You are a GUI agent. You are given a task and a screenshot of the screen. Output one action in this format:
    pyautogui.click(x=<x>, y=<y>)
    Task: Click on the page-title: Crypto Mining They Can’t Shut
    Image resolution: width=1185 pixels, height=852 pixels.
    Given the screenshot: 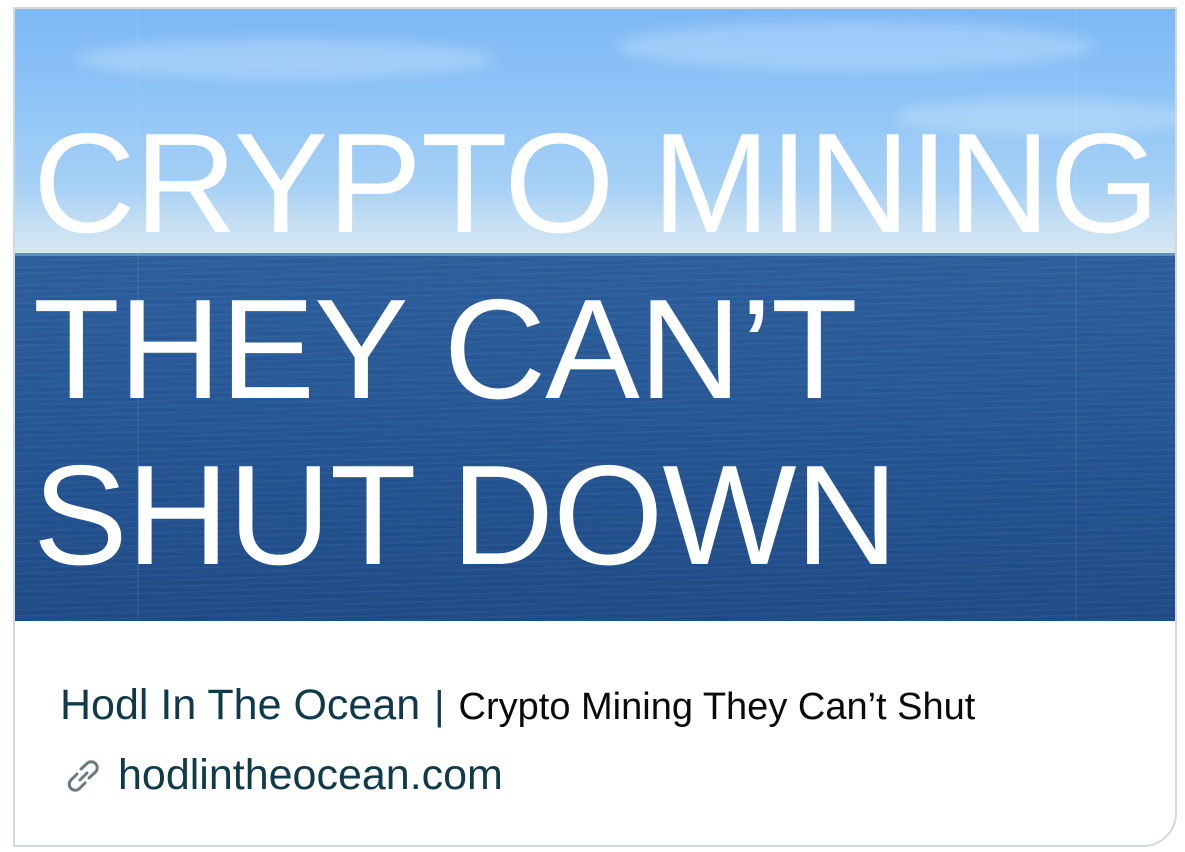 What is the action you would take?
    pyautogui.click(x=717, y=707)
    